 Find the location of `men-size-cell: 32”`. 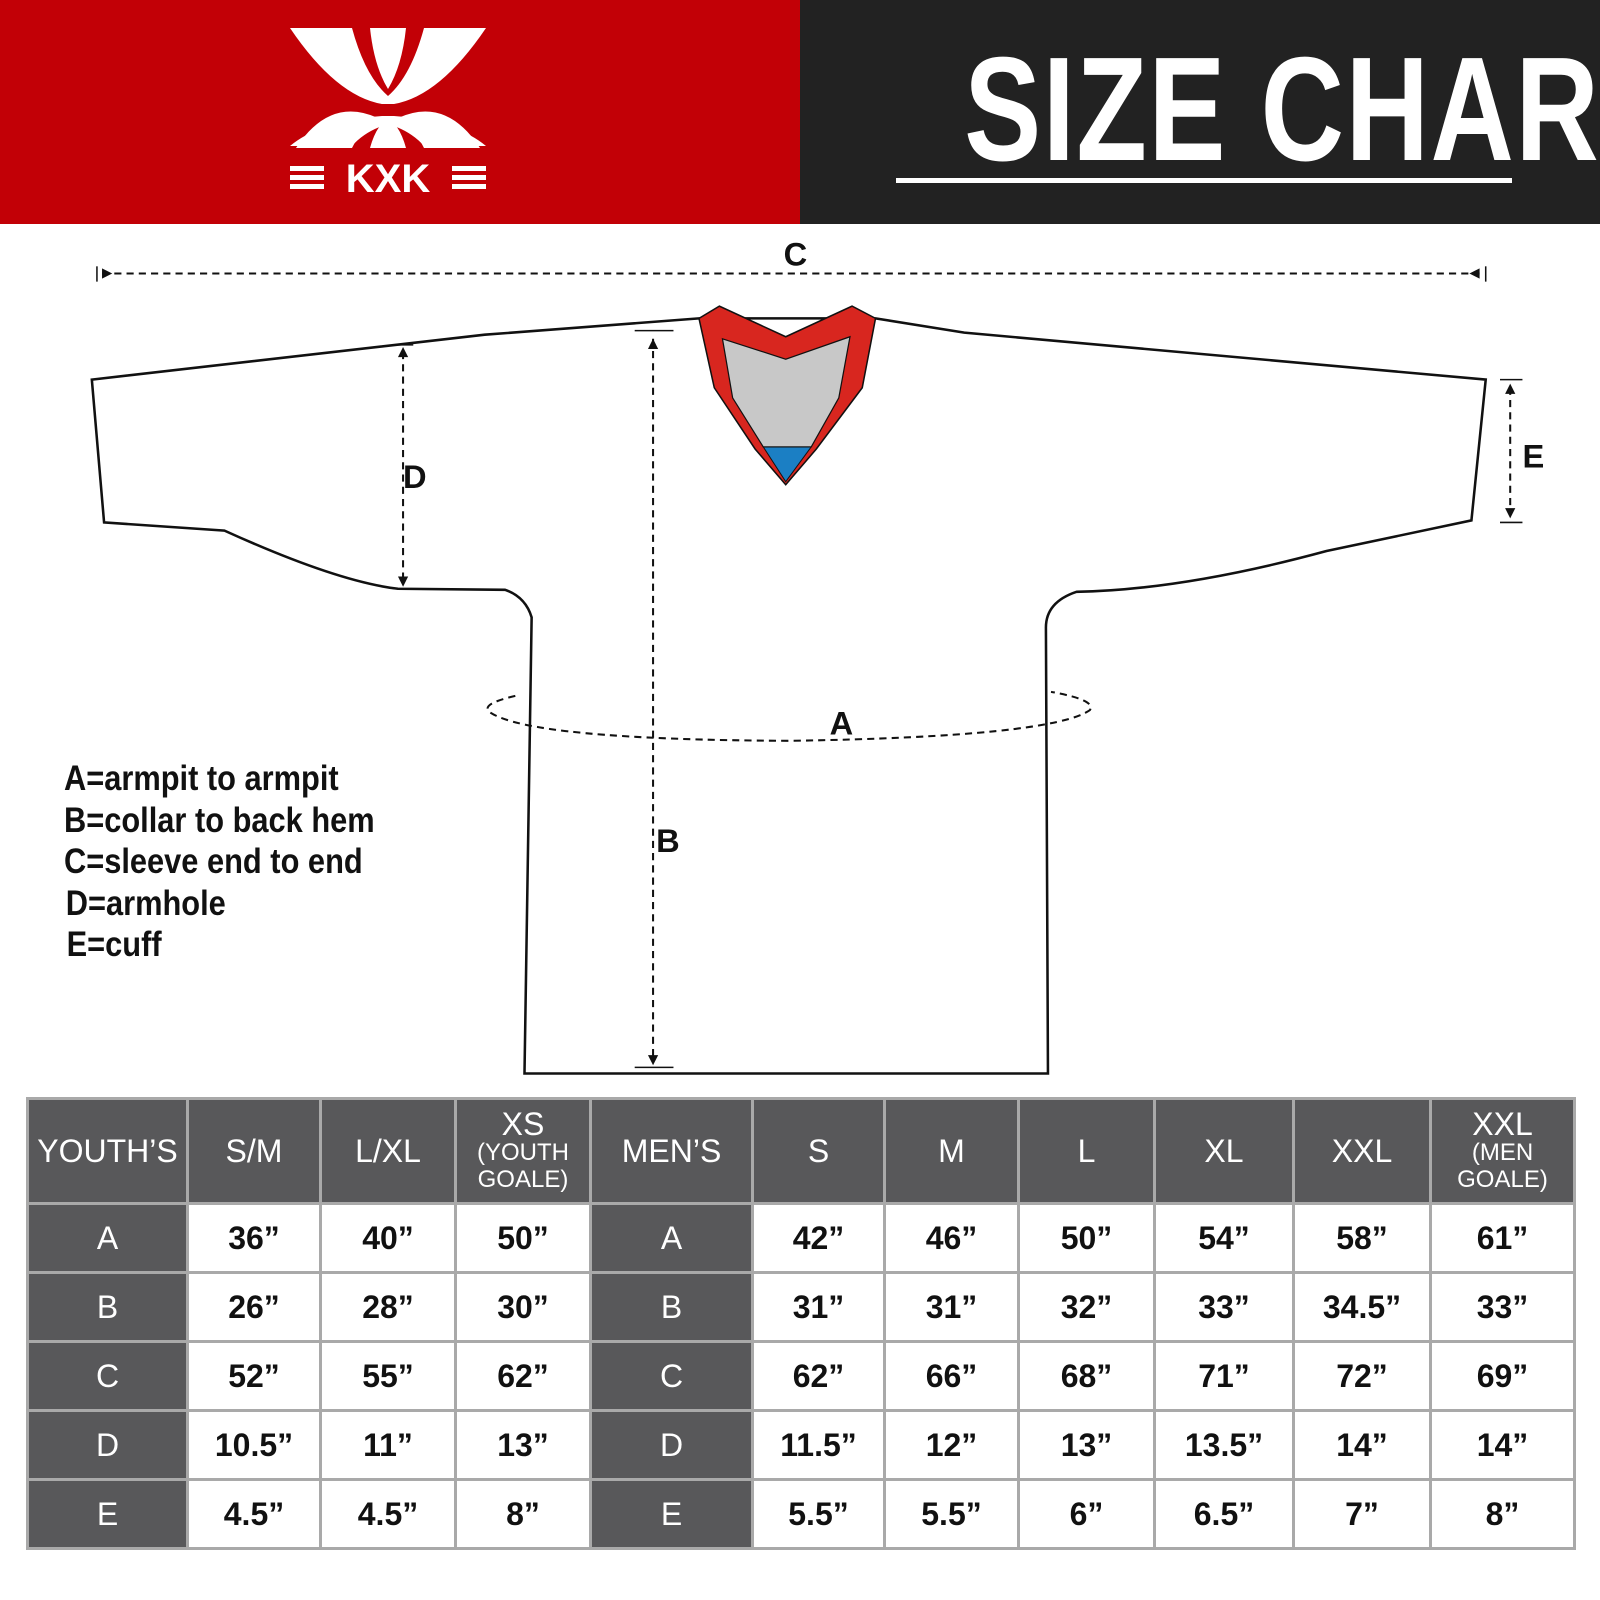

men-size-cell: 32” is located at coordinates (1086, 1307).